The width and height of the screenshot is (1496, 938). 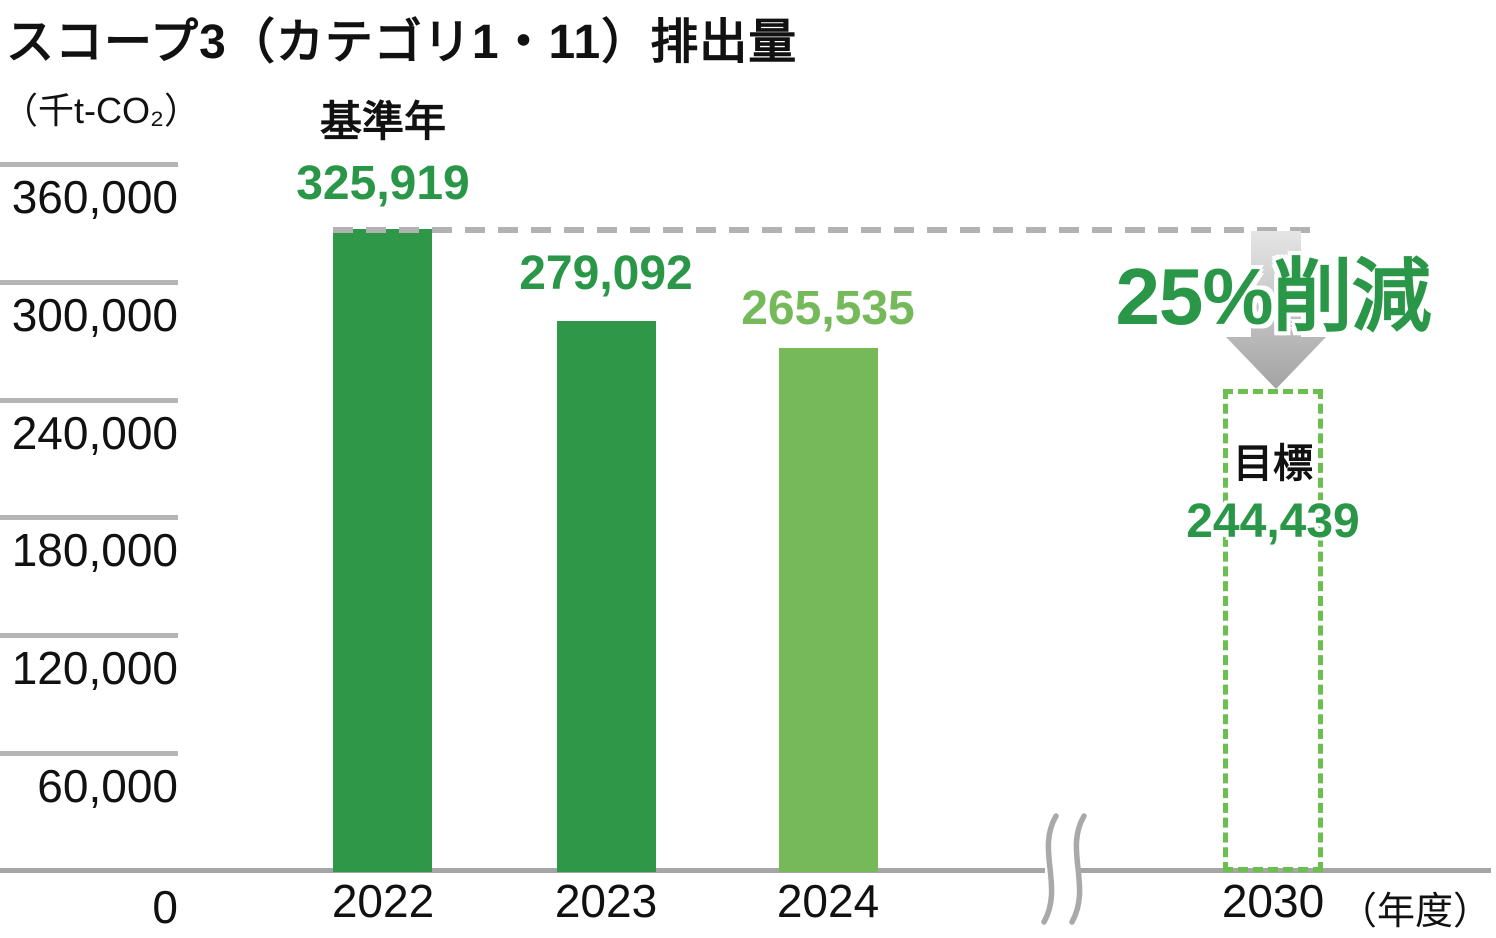 I want to click on bar-value-label-2023: 279,092, so click(x=606, y=273).